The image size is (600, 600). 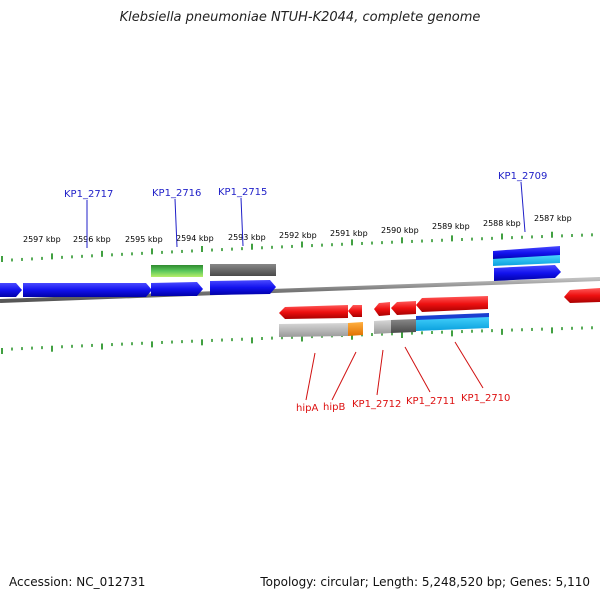 I want to click on ruler-label: 2597 kbp, so click(x=42, y=239).